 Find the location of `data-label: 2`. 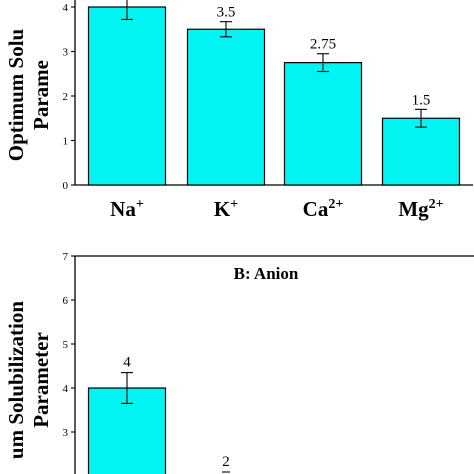

data-label: 2 is located at coordinates (226, 462).